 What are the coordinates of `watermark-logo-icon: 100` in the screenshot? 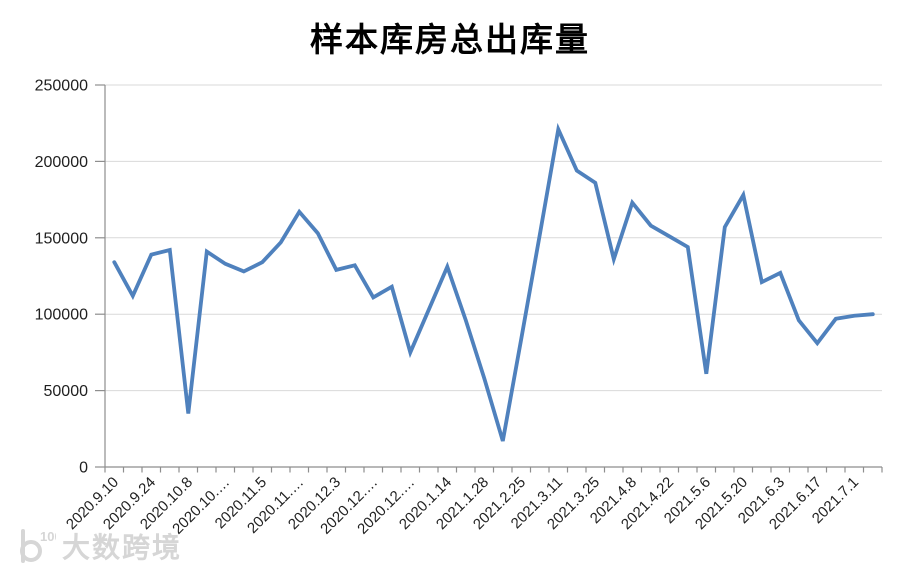 It's located at (38, 546).